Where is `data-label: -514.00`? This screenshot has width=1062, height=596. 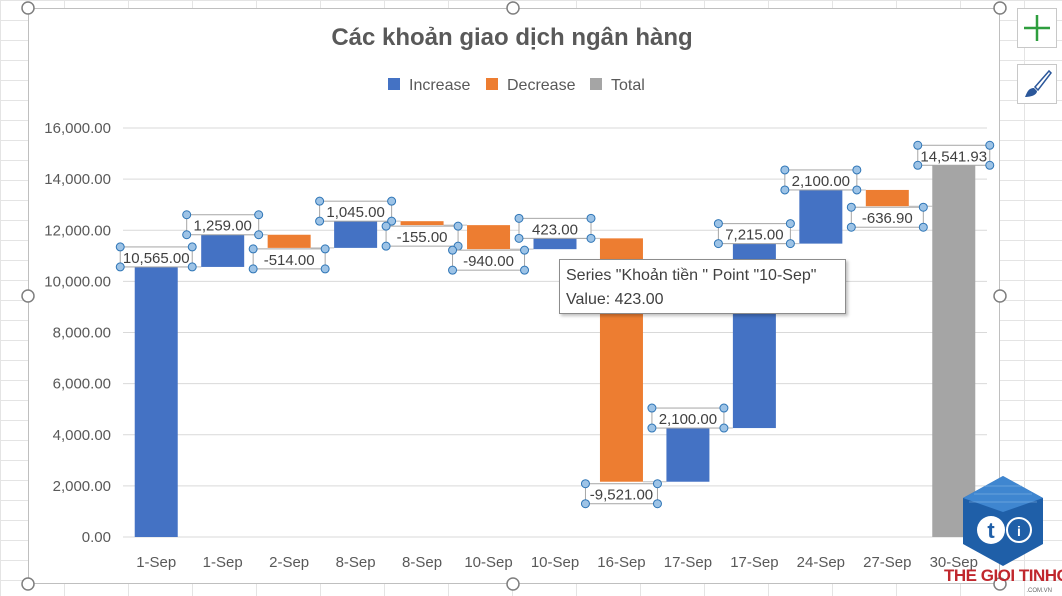 data-label: -514.00 is located at coordinates (289, 260).